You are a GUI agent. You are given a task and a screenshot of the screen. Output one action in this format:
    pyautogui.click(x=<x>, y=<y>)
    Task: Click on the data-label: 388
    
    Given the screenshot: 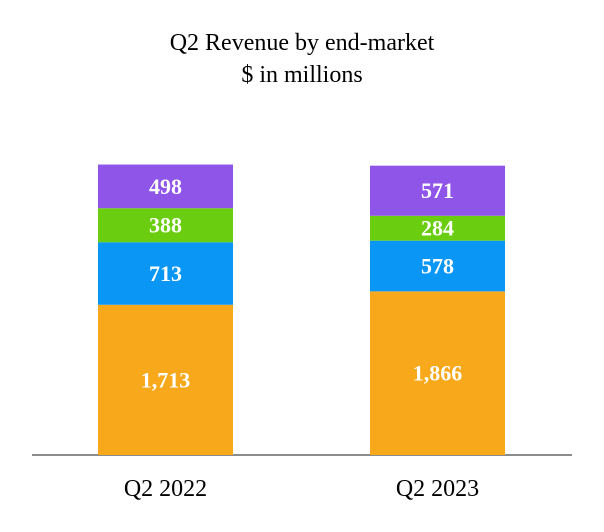 What is the action you would take?
    pyautogui.click(x=165, y=225)
    